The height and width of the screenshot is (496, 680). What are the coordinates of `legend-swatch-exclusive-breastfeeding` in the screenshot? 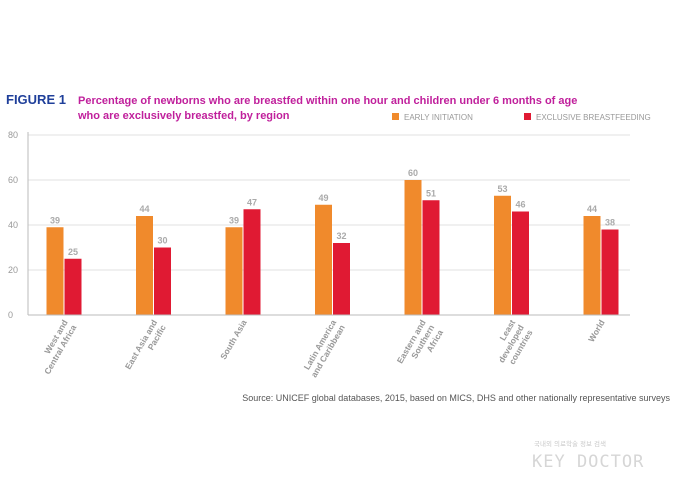 It's located at (527, 116).